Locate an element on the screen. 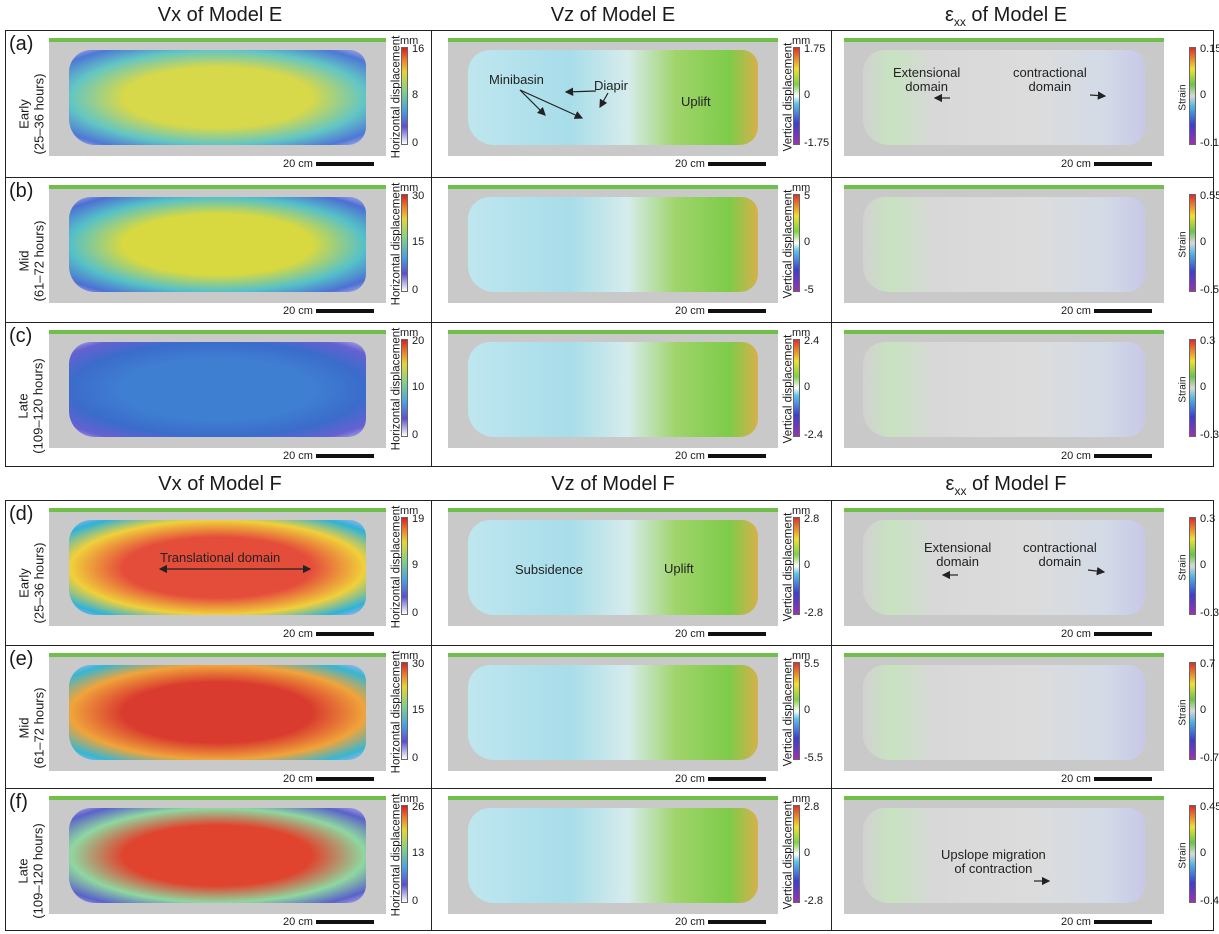  annotation-line: Upslope migration is located at coordinates (993, 854).